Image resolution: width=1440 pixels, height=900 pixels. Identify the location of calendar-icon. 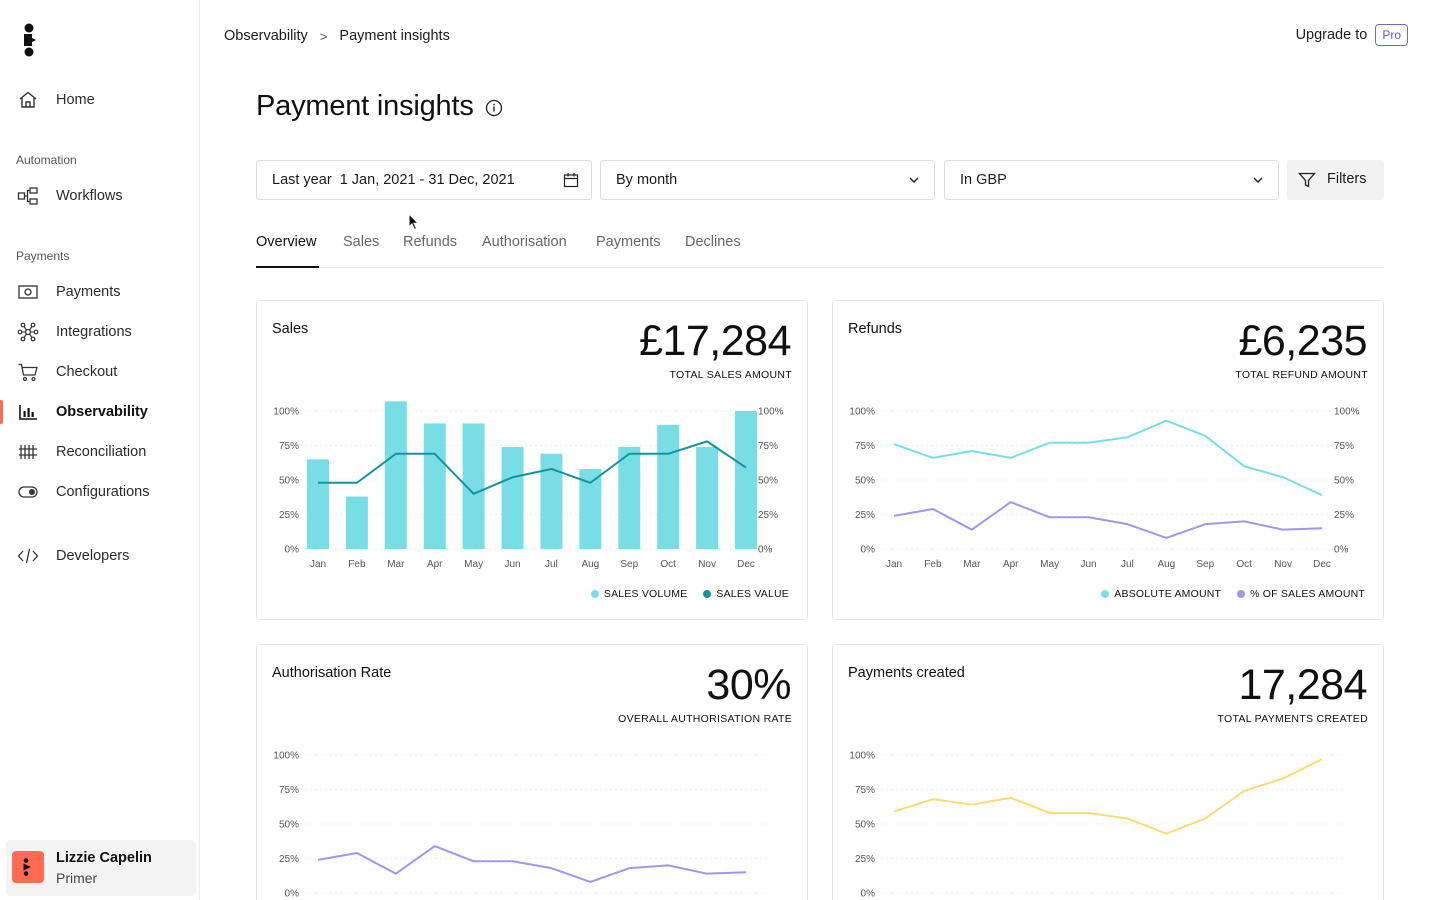
(571, 180).